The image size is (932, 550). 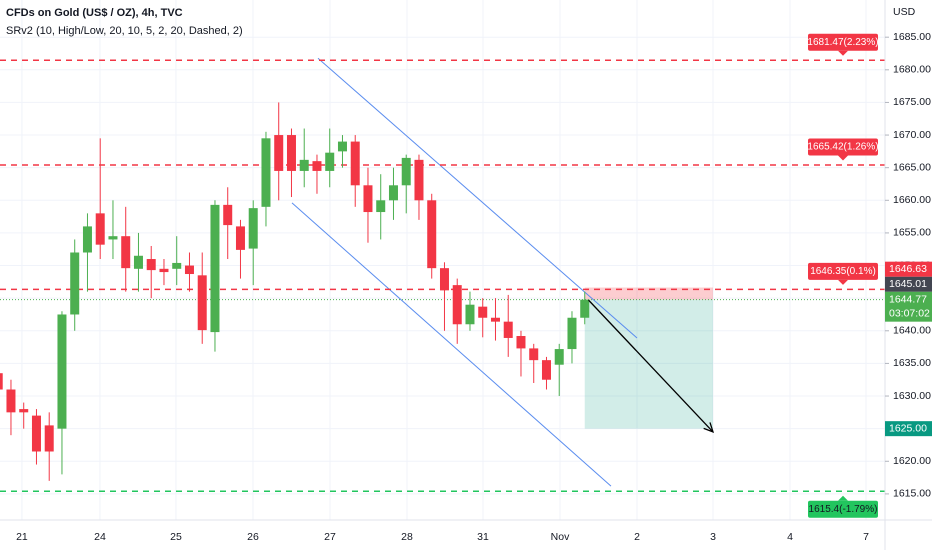 I want to click on x-tick-label: 31, so click(x=483, y=537).